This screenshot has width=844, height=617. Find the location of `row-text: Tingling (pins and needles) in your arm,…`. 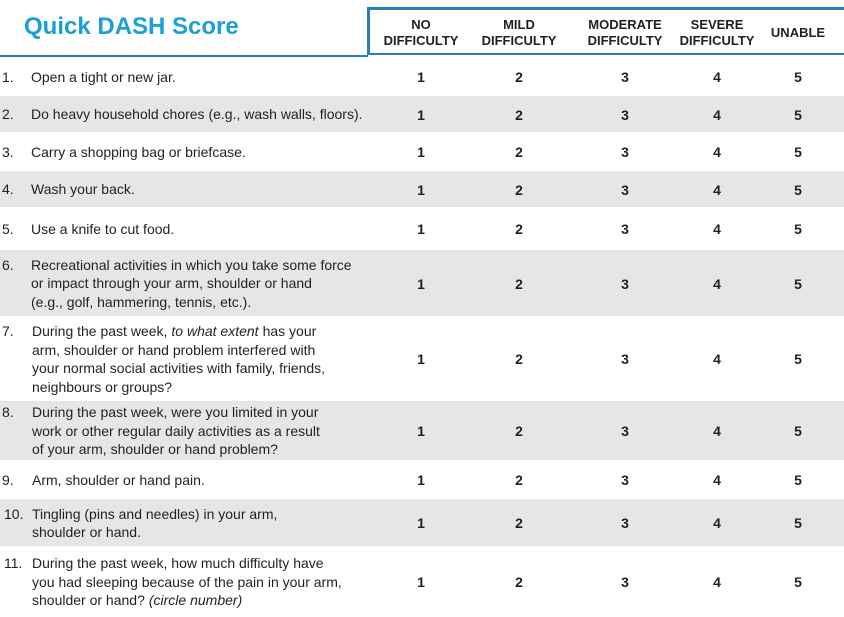

row-text: Tingling (pins and needles) in your arm,… is located at coordinates (154, 523).